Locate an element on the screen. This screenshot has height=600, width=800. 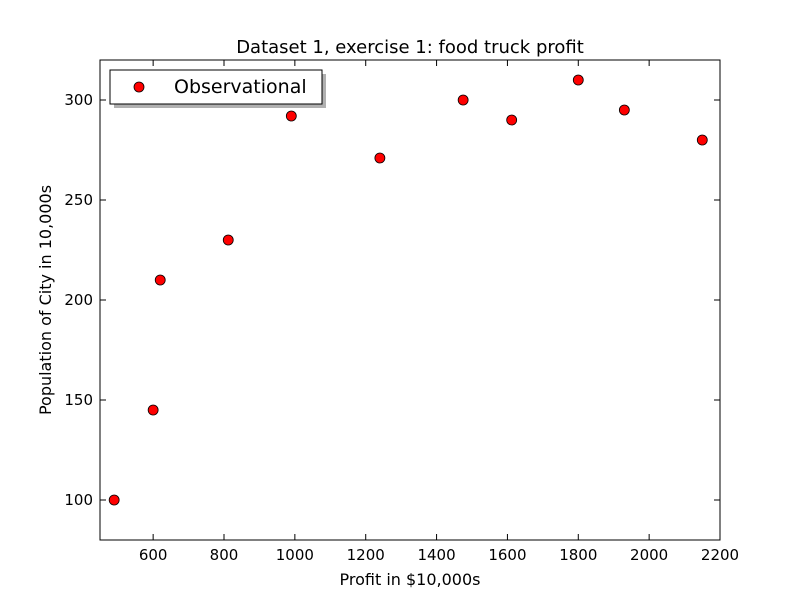
x-tick-label: 1200 is located at coordinates (366, 555).